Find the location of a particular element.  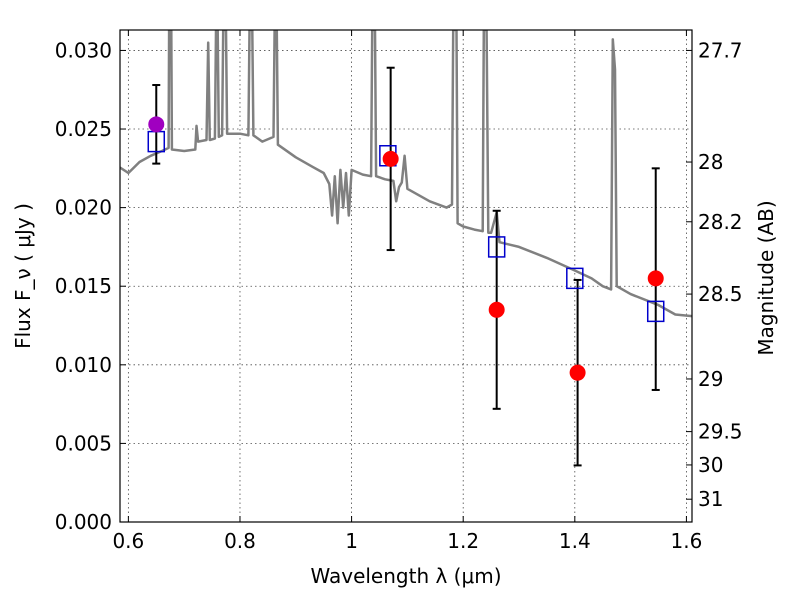

mag-tick-label: 27.7 is located at coordinates (720, 50).